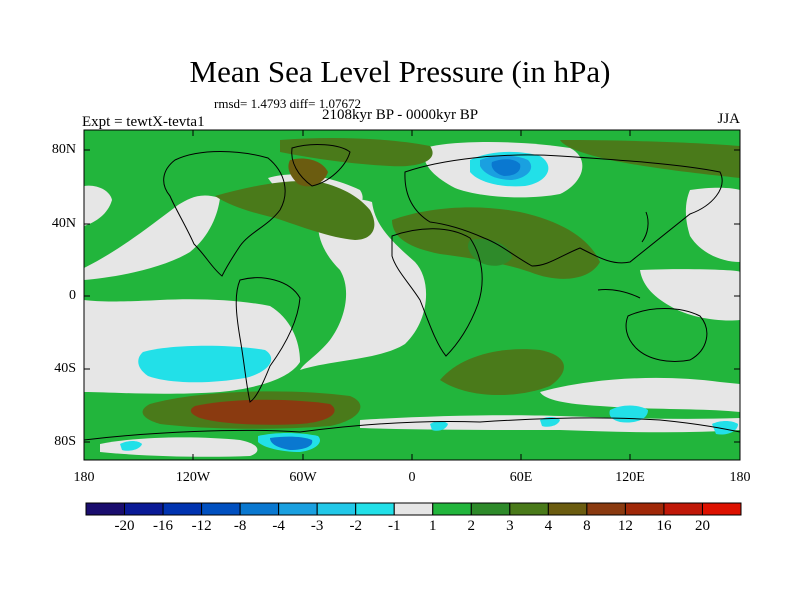 The image size is (800, 600). What do you see at coordinates (363, 284) in the screenshot?
I see `neutral-region-atlantic` at bounding box center [363, 284].